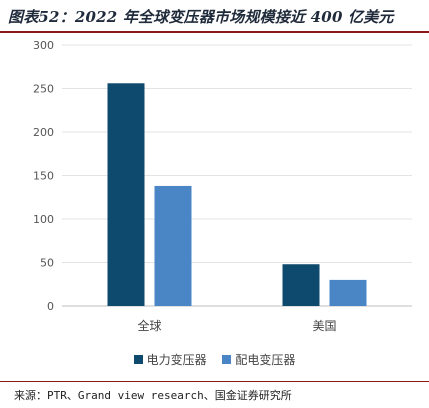 The height and width of the screenshot is (408, 429). Describe the element at coordinates (47, 263) in the screenshot. I see `y-tick-label: 50` at that location.